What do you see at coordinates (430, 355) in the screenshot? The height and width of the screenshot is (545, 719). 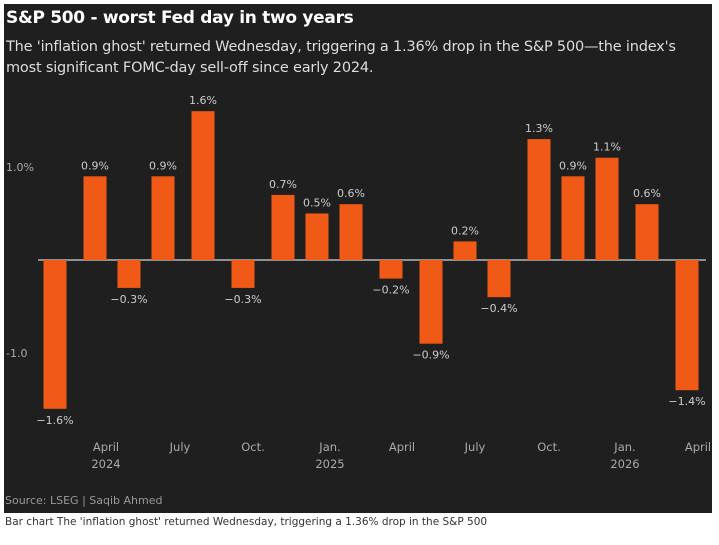 I see `data-label: −0.9%` at bounding box center [430, 355].